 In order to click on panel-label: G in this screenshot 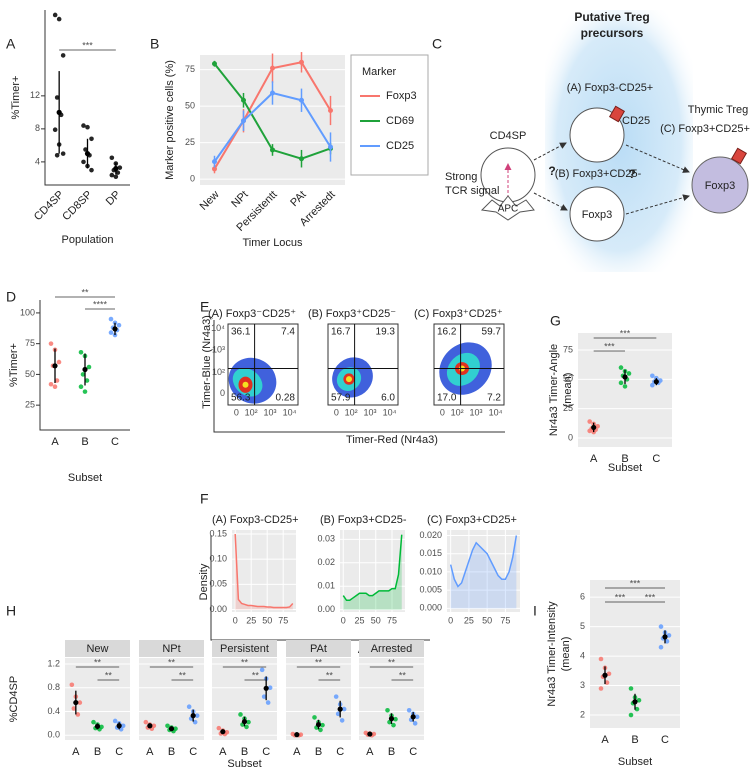, I will do `click(555, 321)`.